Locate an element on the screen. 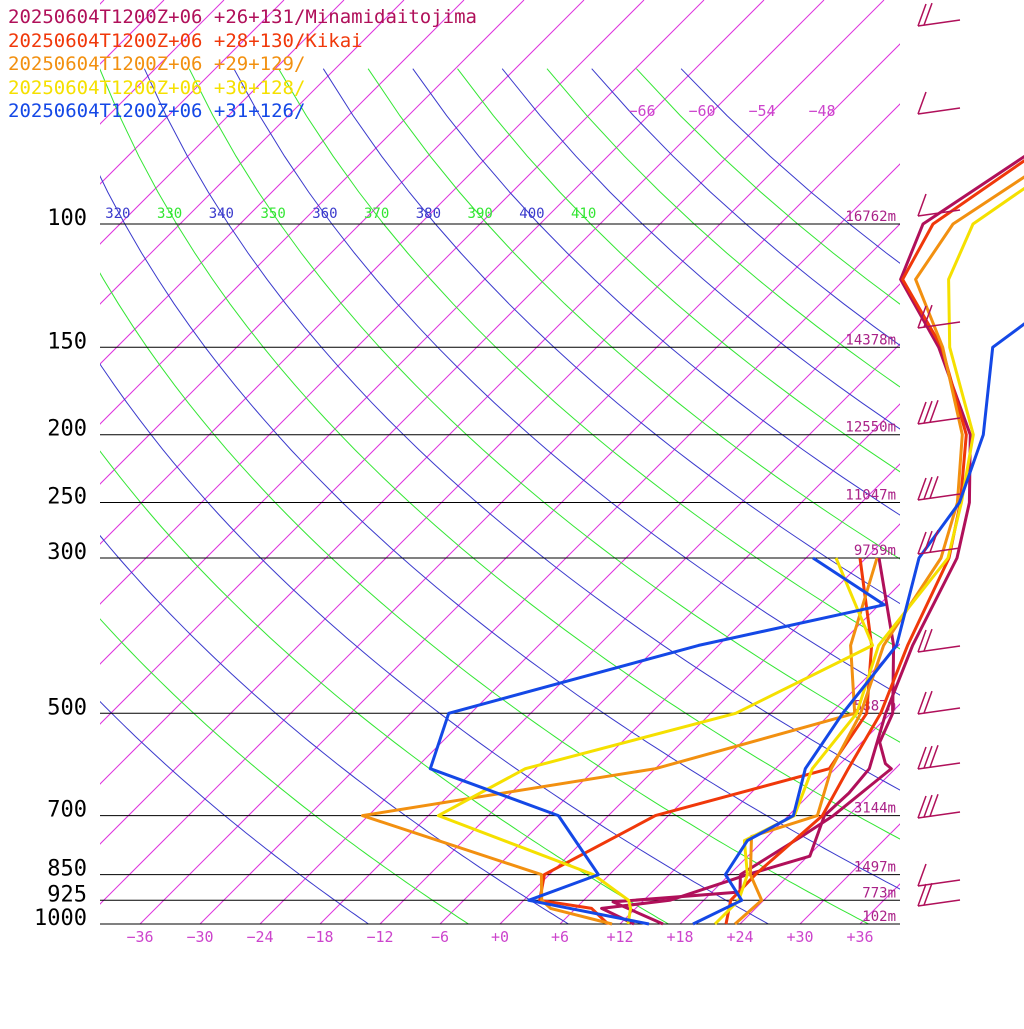 The image size is (1024, 1029). pressure-label: 1000 is located at coordinates (60, 918).